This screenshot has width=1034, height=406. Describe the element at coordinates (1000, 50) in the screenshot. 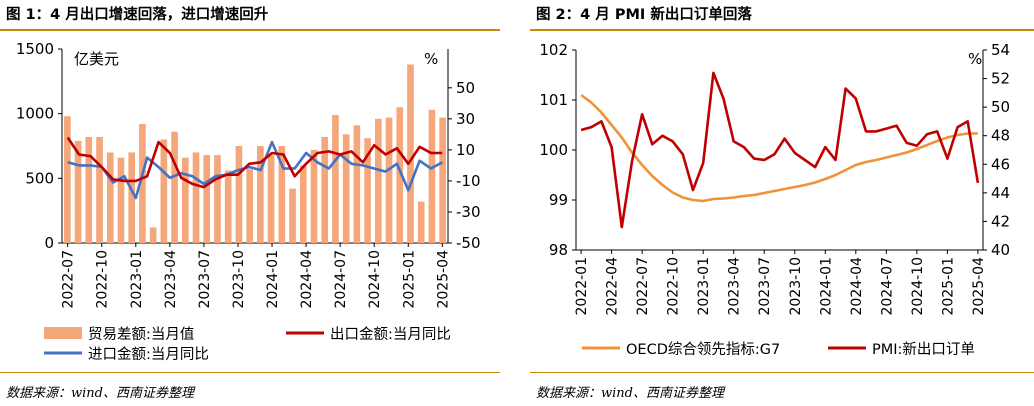

I see `right-y-tick-label: 54` at that location.